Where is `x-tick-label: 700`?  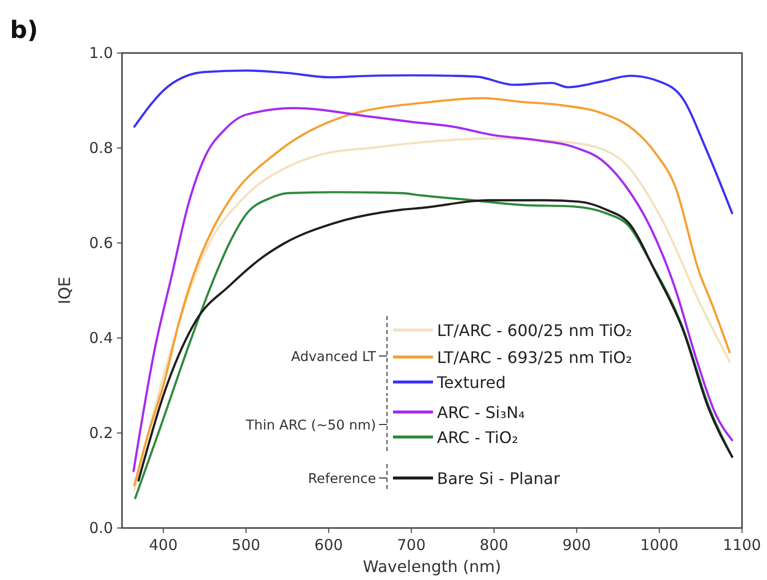 x-tick-label: 700 is located at coordinates (411, 545).